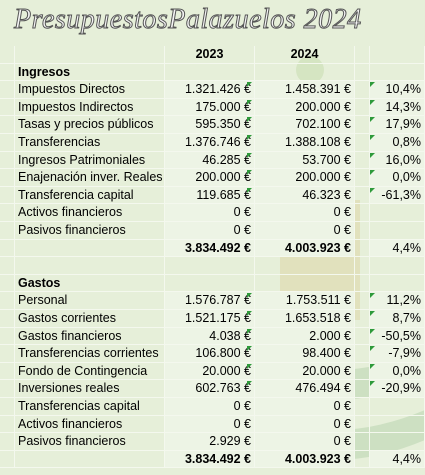 This screenshot has width=425, height=475. I want to click on row-label: Personal, so click(90, 301).